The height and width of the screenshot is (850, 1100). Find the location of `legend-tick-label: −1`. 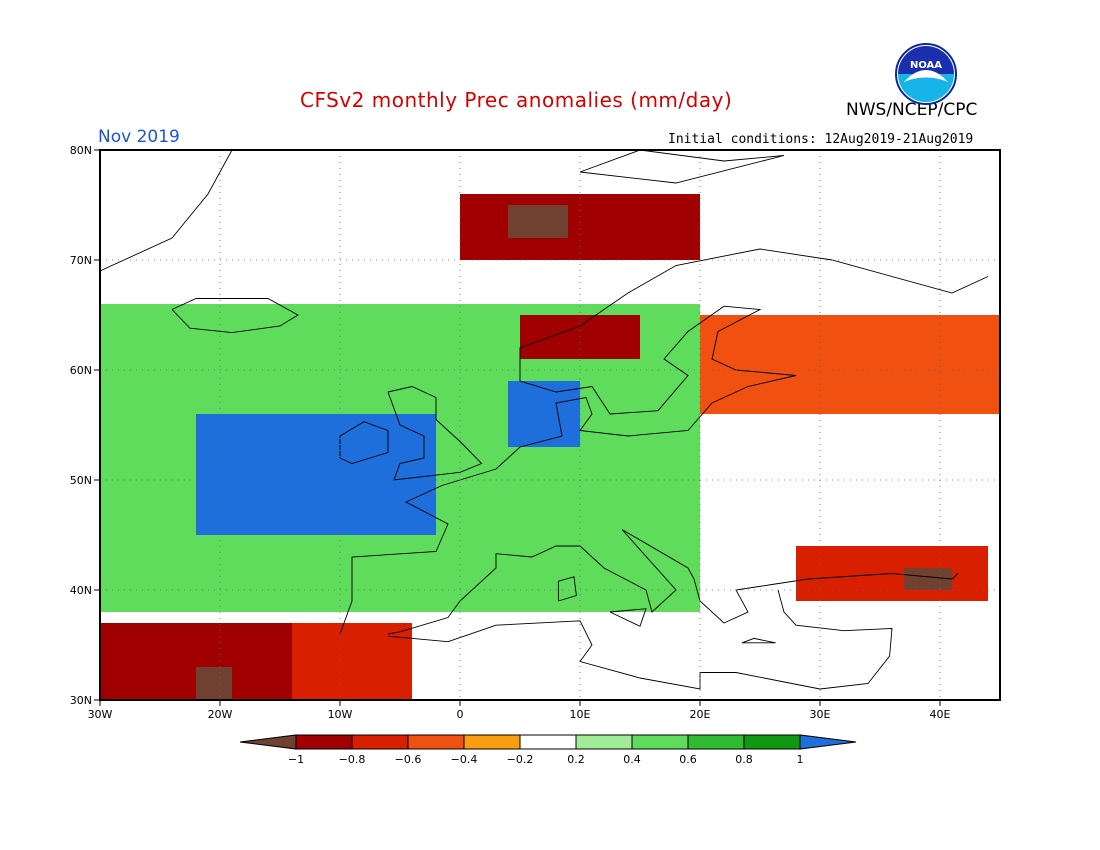

legend-tick-label: −1 is located at coordinates (296, 759).